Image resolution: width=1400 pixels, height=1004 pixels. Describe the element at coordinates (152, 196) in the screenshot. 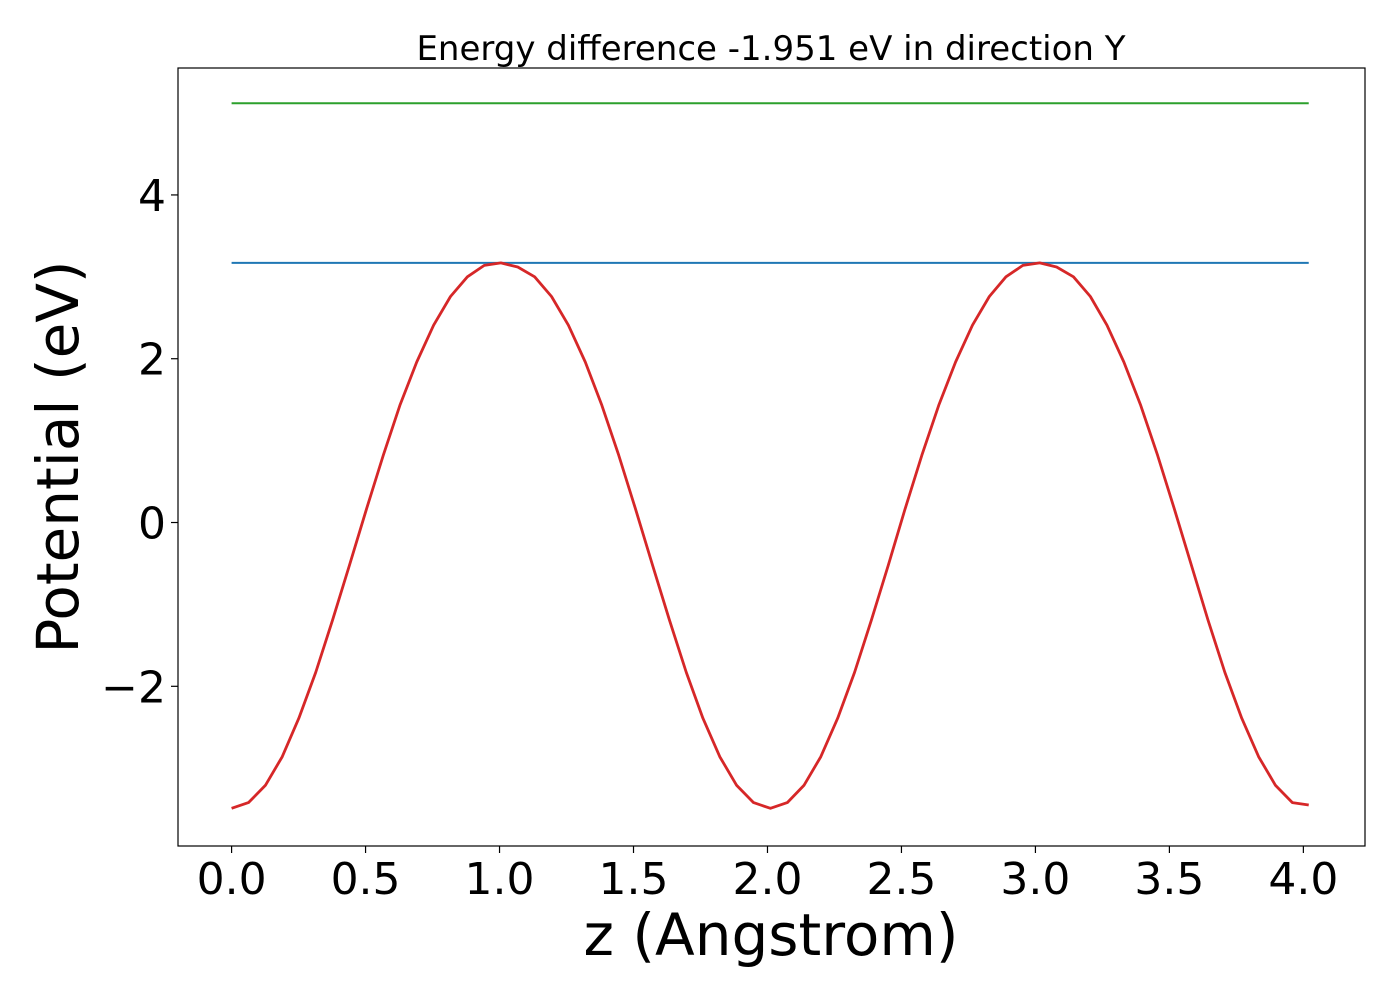

I see `y-tick-label: 4` at that location.